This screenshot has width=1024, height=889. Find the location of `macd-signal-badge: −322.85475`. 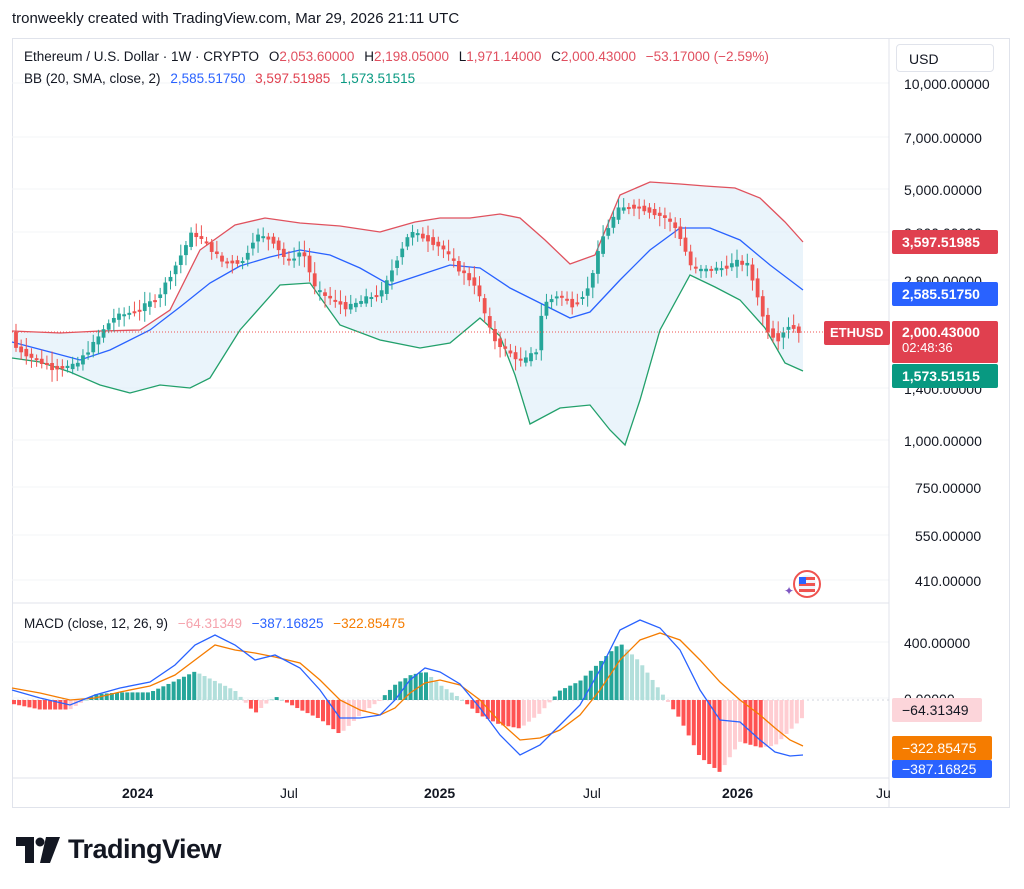

macd-signal-badge: −322.85475 is located at coordinates (942, 748).